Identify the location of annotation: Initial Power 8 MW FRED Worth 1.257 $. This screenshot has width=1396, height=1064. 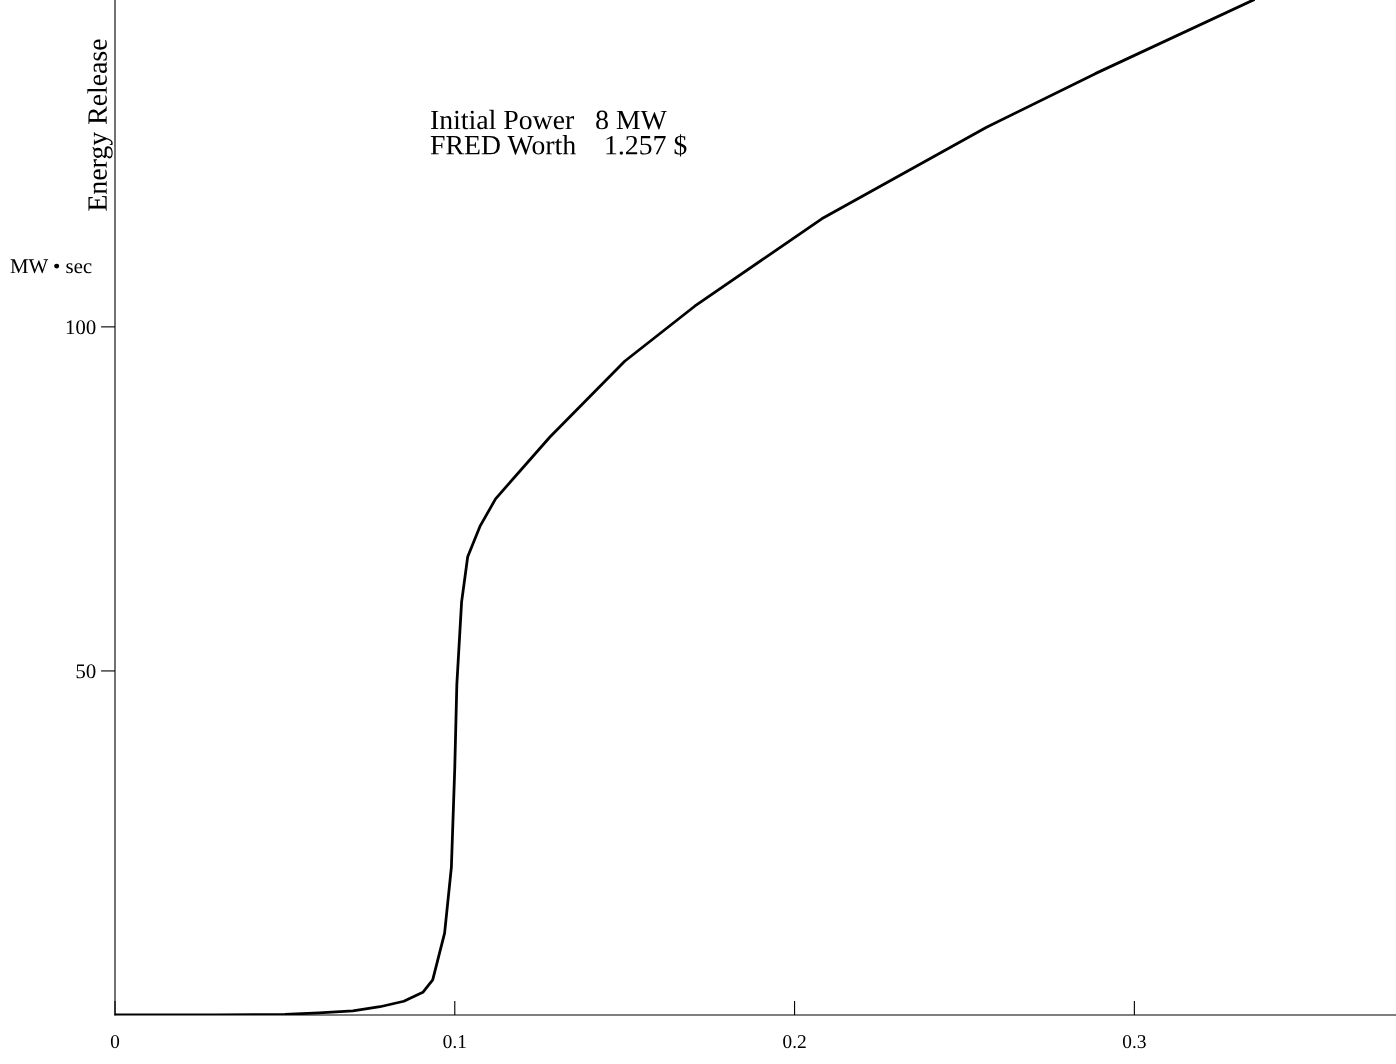
(558, 133).